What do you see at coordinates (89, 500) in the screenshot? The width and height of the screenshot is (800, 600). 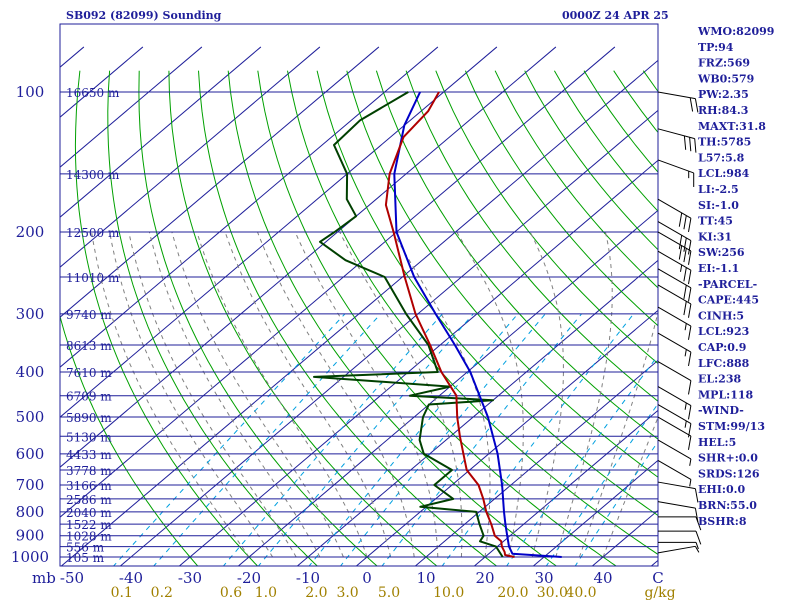 I see `height-label: 2586 m` at bounding box center [89, 500].